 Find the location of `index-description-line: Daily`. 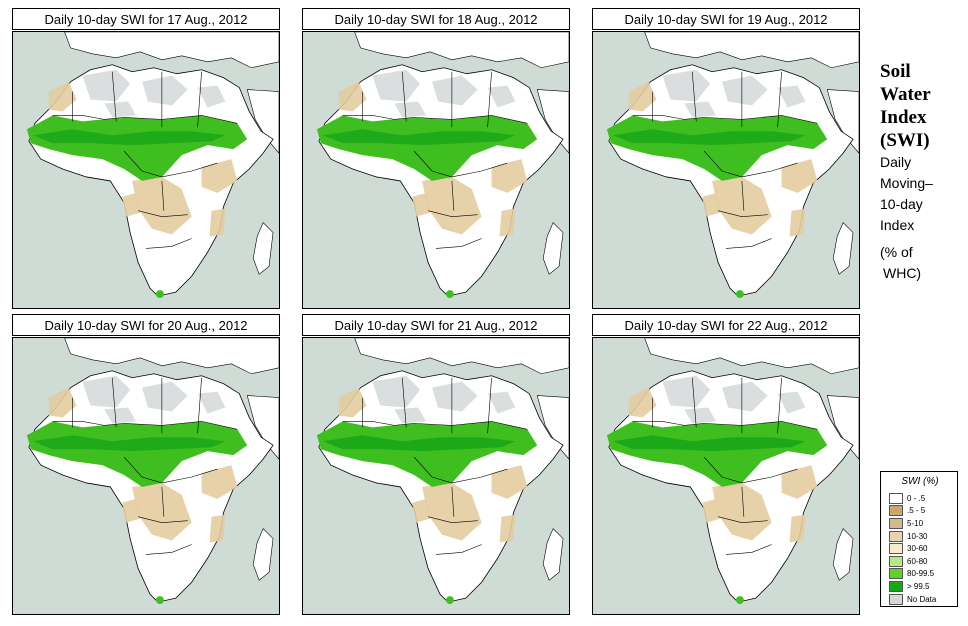

index-description-line: Daily is located at coordinates (896, 162).